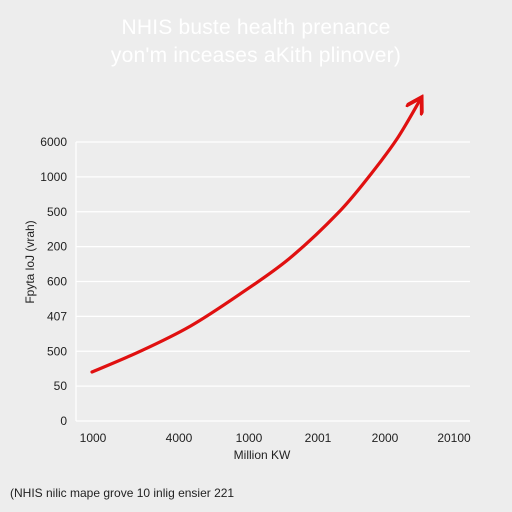 The width and height of the screenshot is (512, 512). What do you see at coordinates (318, 438) in the screenshot?
I see `x-tick-label: 2001` at bounding box center [318, 438].